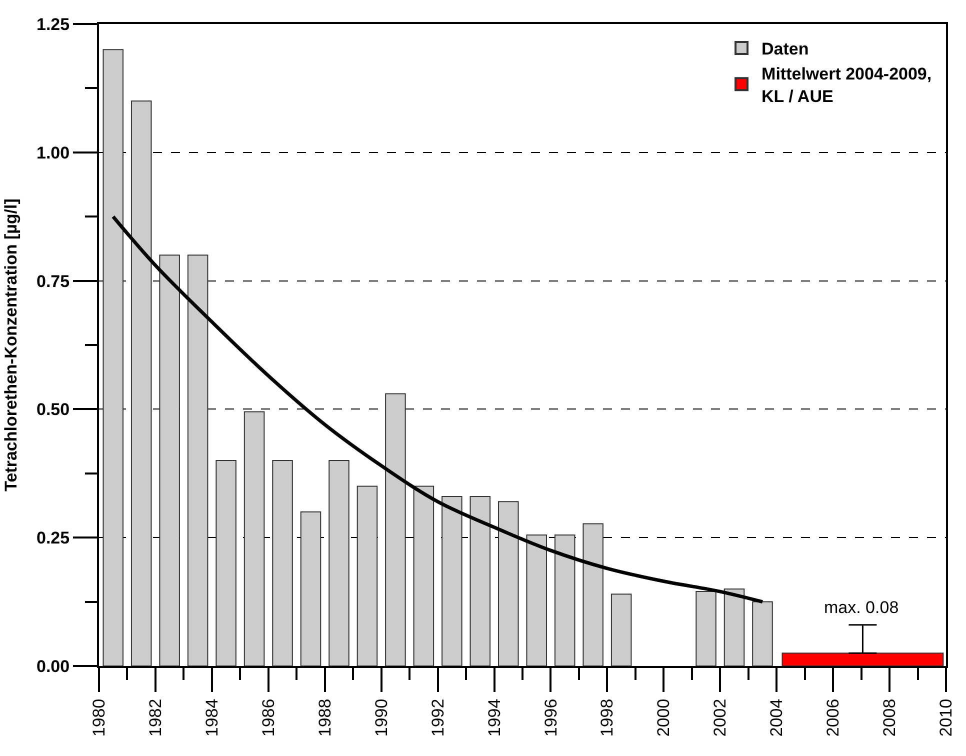 Image resolution: width=966 pixels, height=756 pixels. I want to click on y-tick-label: 1.25, so click(53, 24).